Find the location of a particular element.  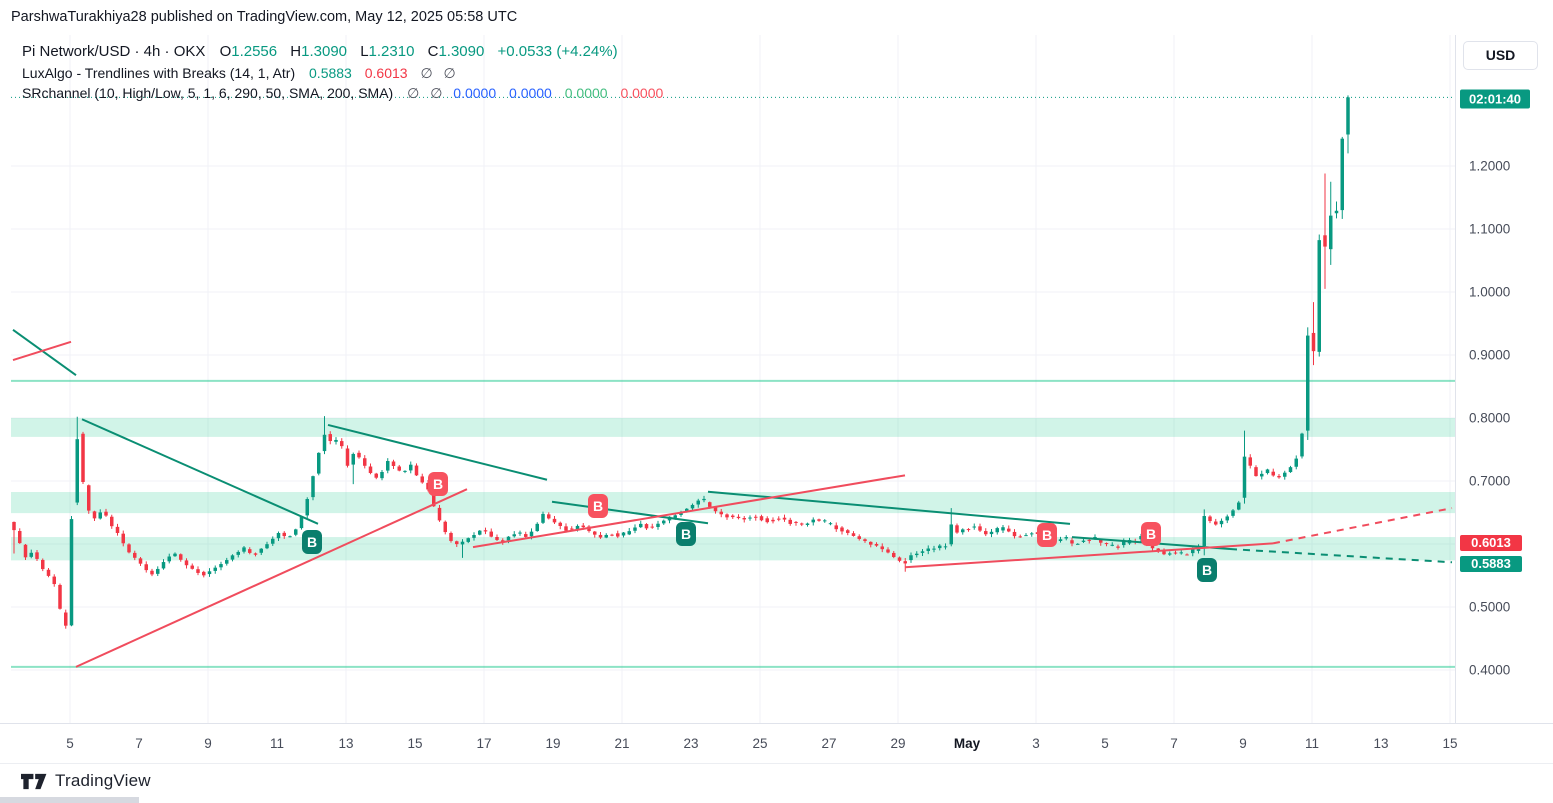

luxalgo-lower-value: 0.5883 is located at coordinates (330, 72).